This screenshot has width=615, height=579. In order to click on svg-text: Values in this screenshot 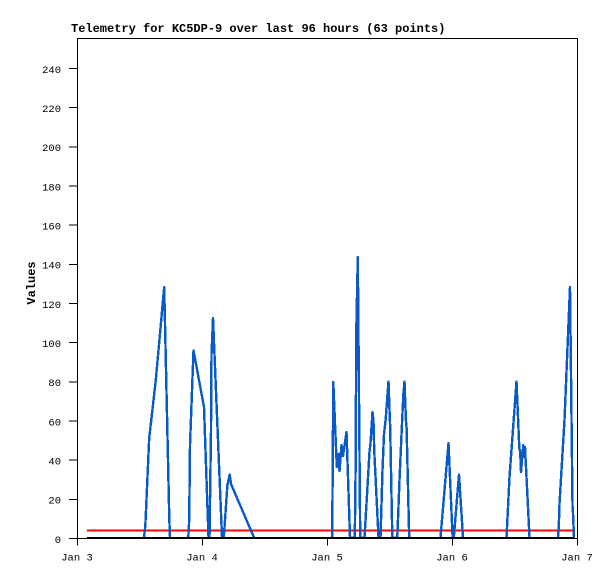, I will do `click(32, 282)`.